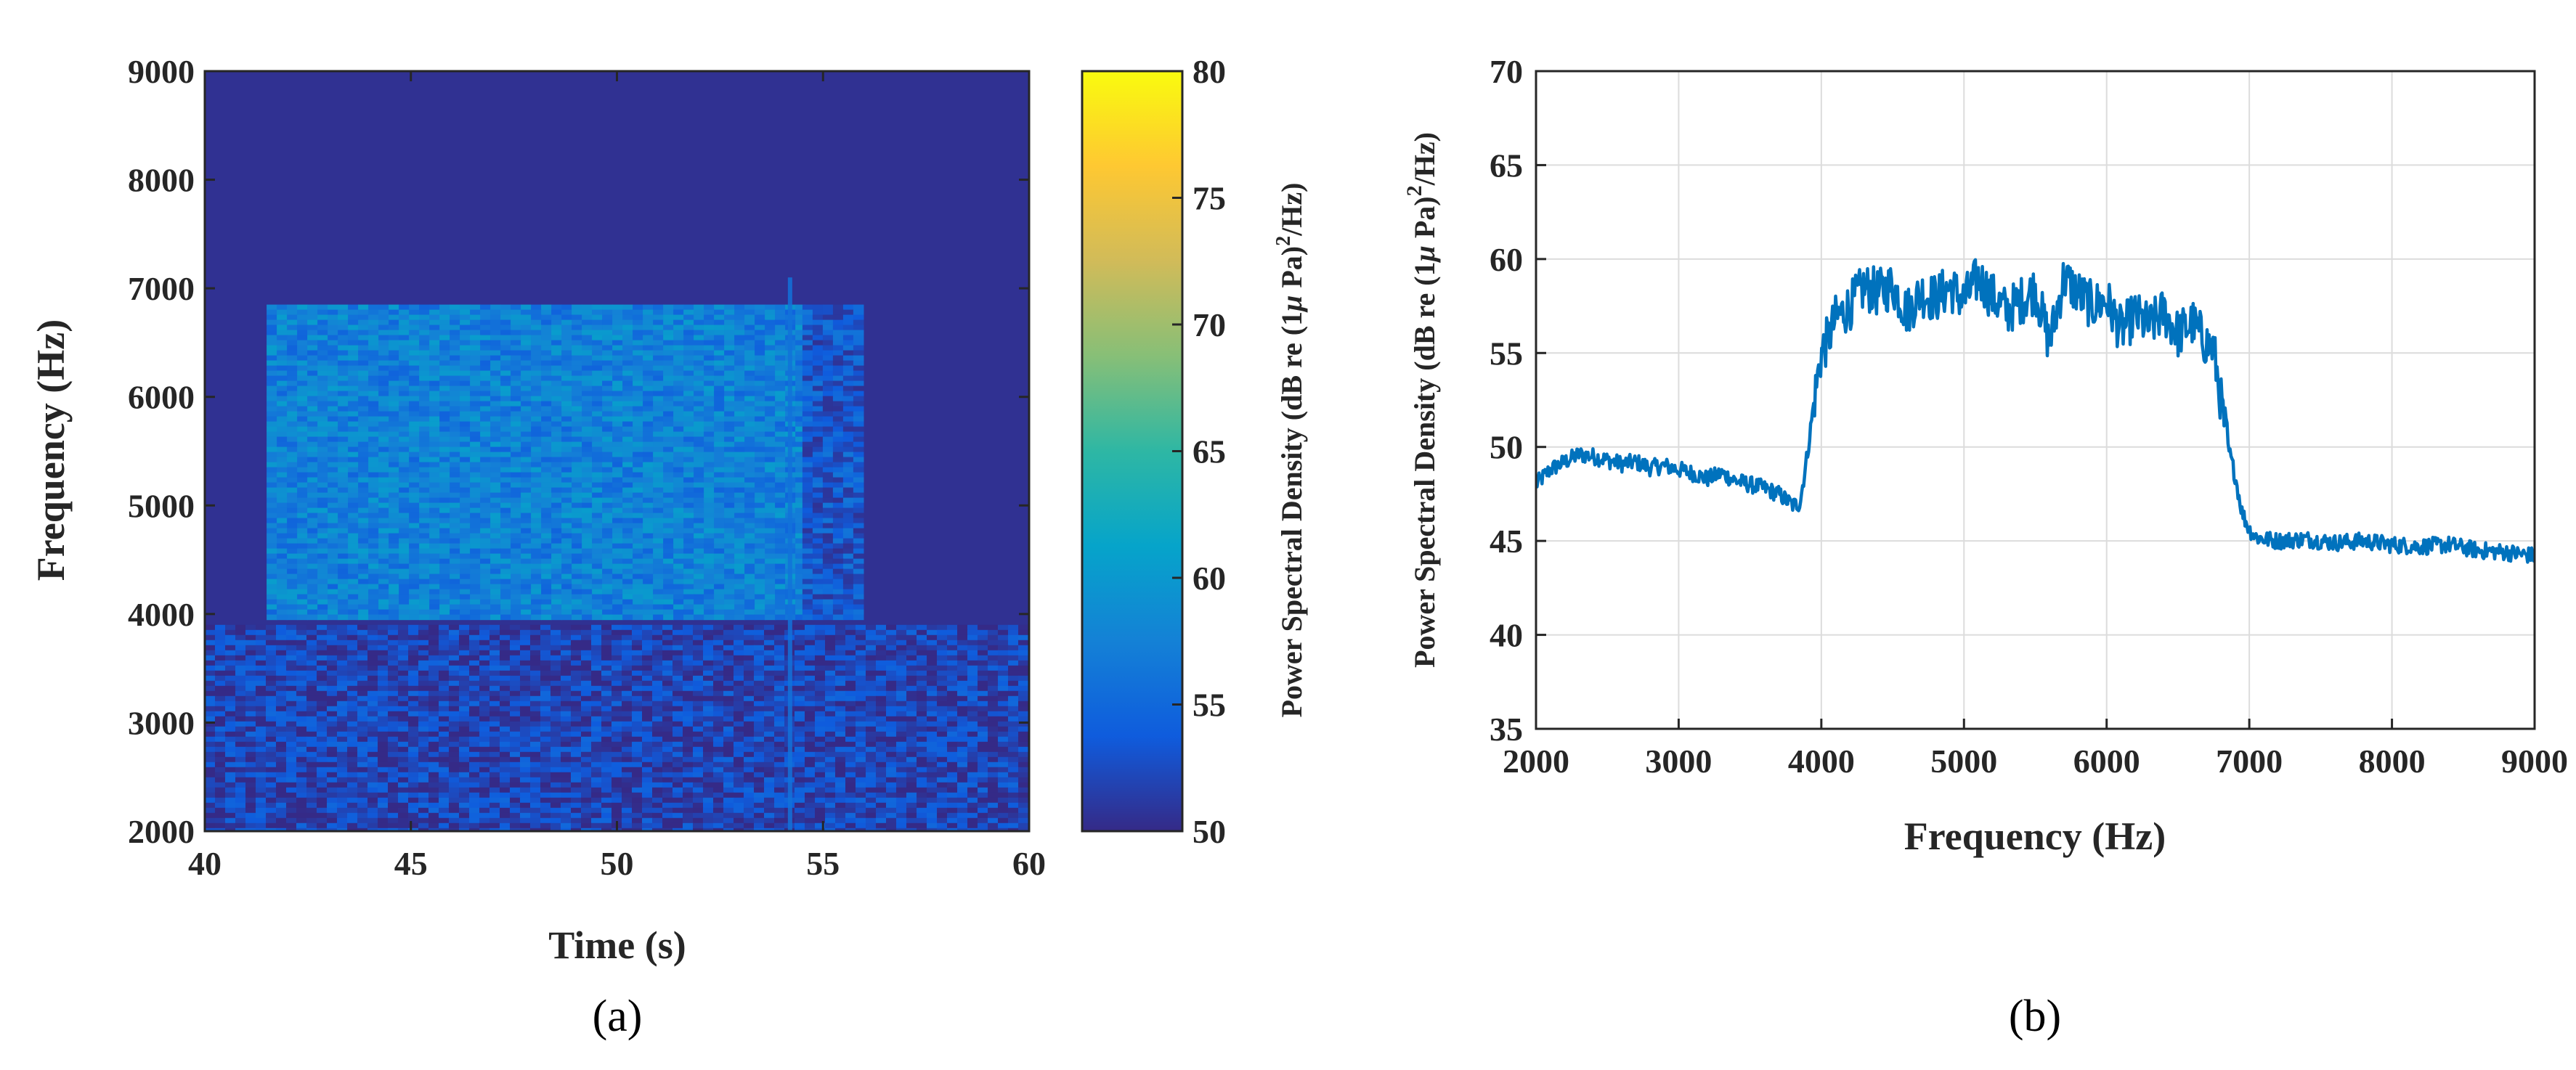 The height and width of the screenshot is (1070, 2576). Describe the element at coordinates (1678, 762) in the screenshot. I see `x-tick-label: 3000` at that location.